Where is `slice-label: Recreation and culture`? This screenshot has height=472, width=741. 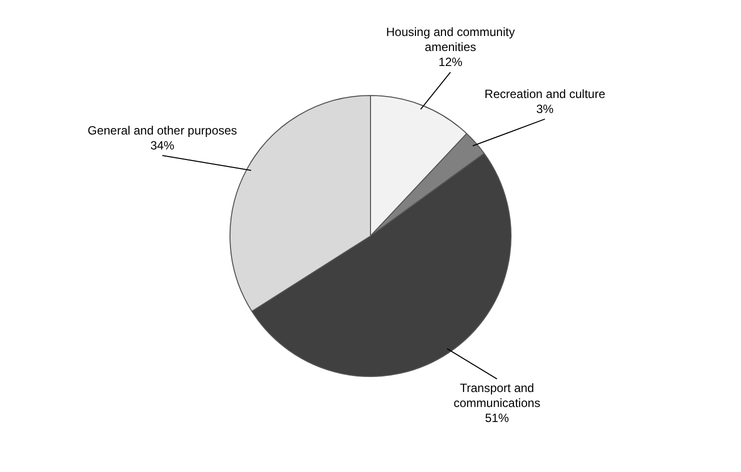
slice-label: Recreation and culture is located at coordinates (545, 93).